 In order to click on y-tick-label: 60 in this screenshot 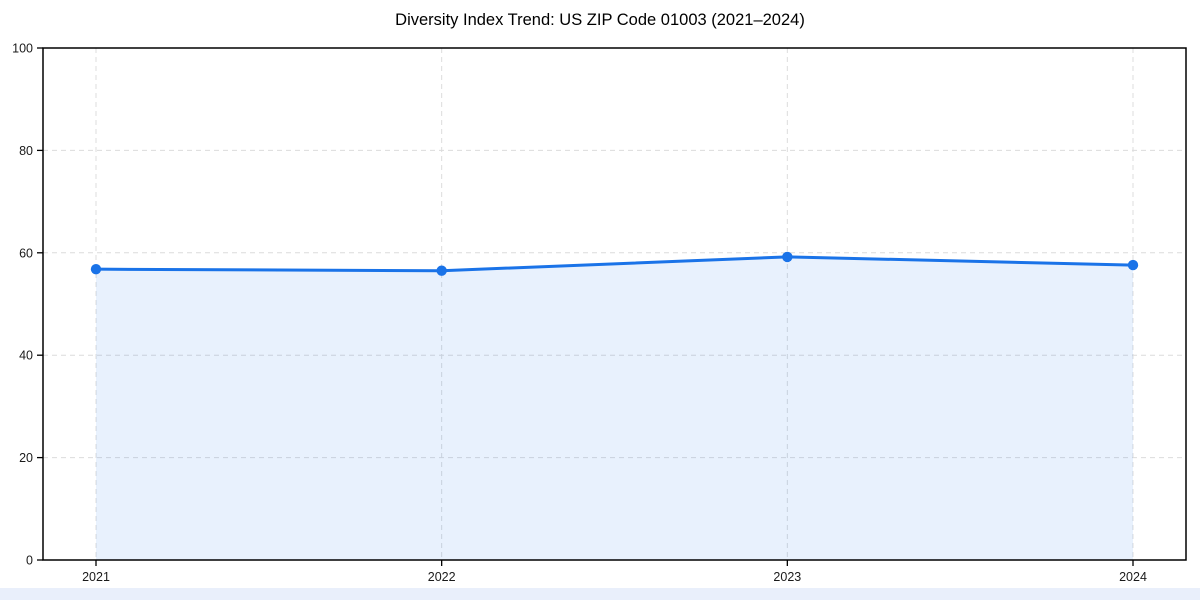, I will do `click(26, 253)`.